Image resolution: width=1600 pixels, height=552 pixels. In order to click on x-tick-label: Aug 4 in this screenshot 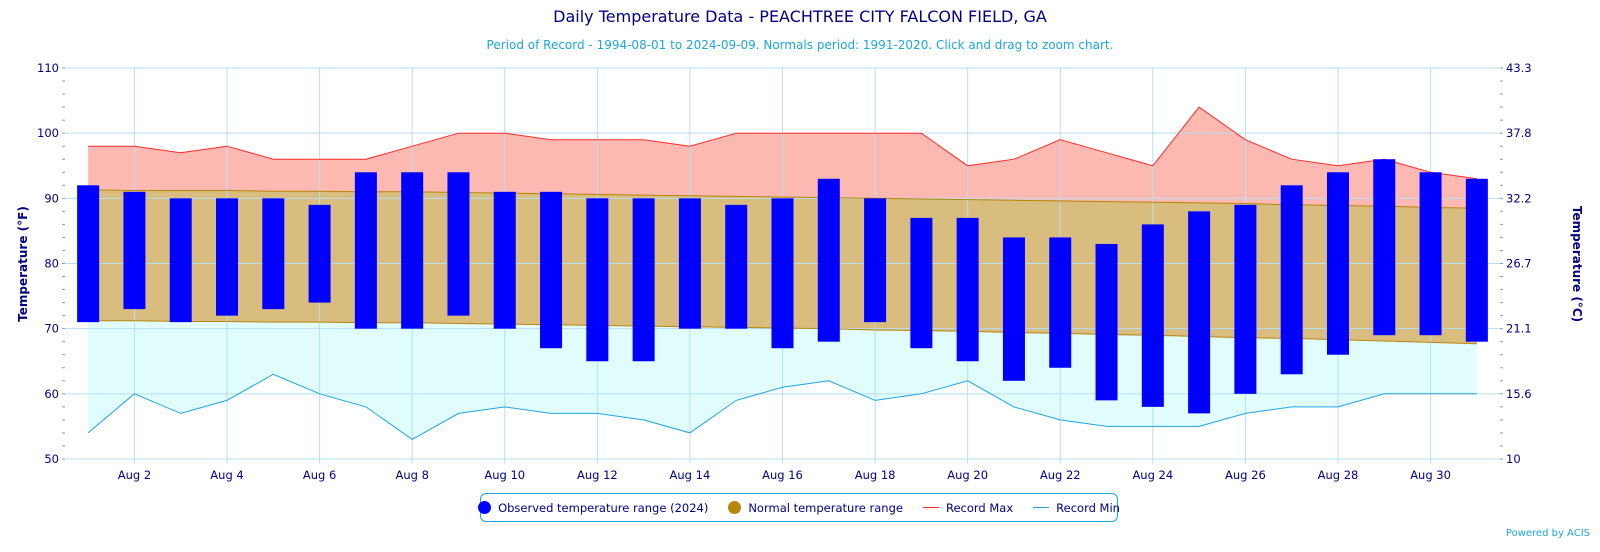, I will do `click(226, 475)`.